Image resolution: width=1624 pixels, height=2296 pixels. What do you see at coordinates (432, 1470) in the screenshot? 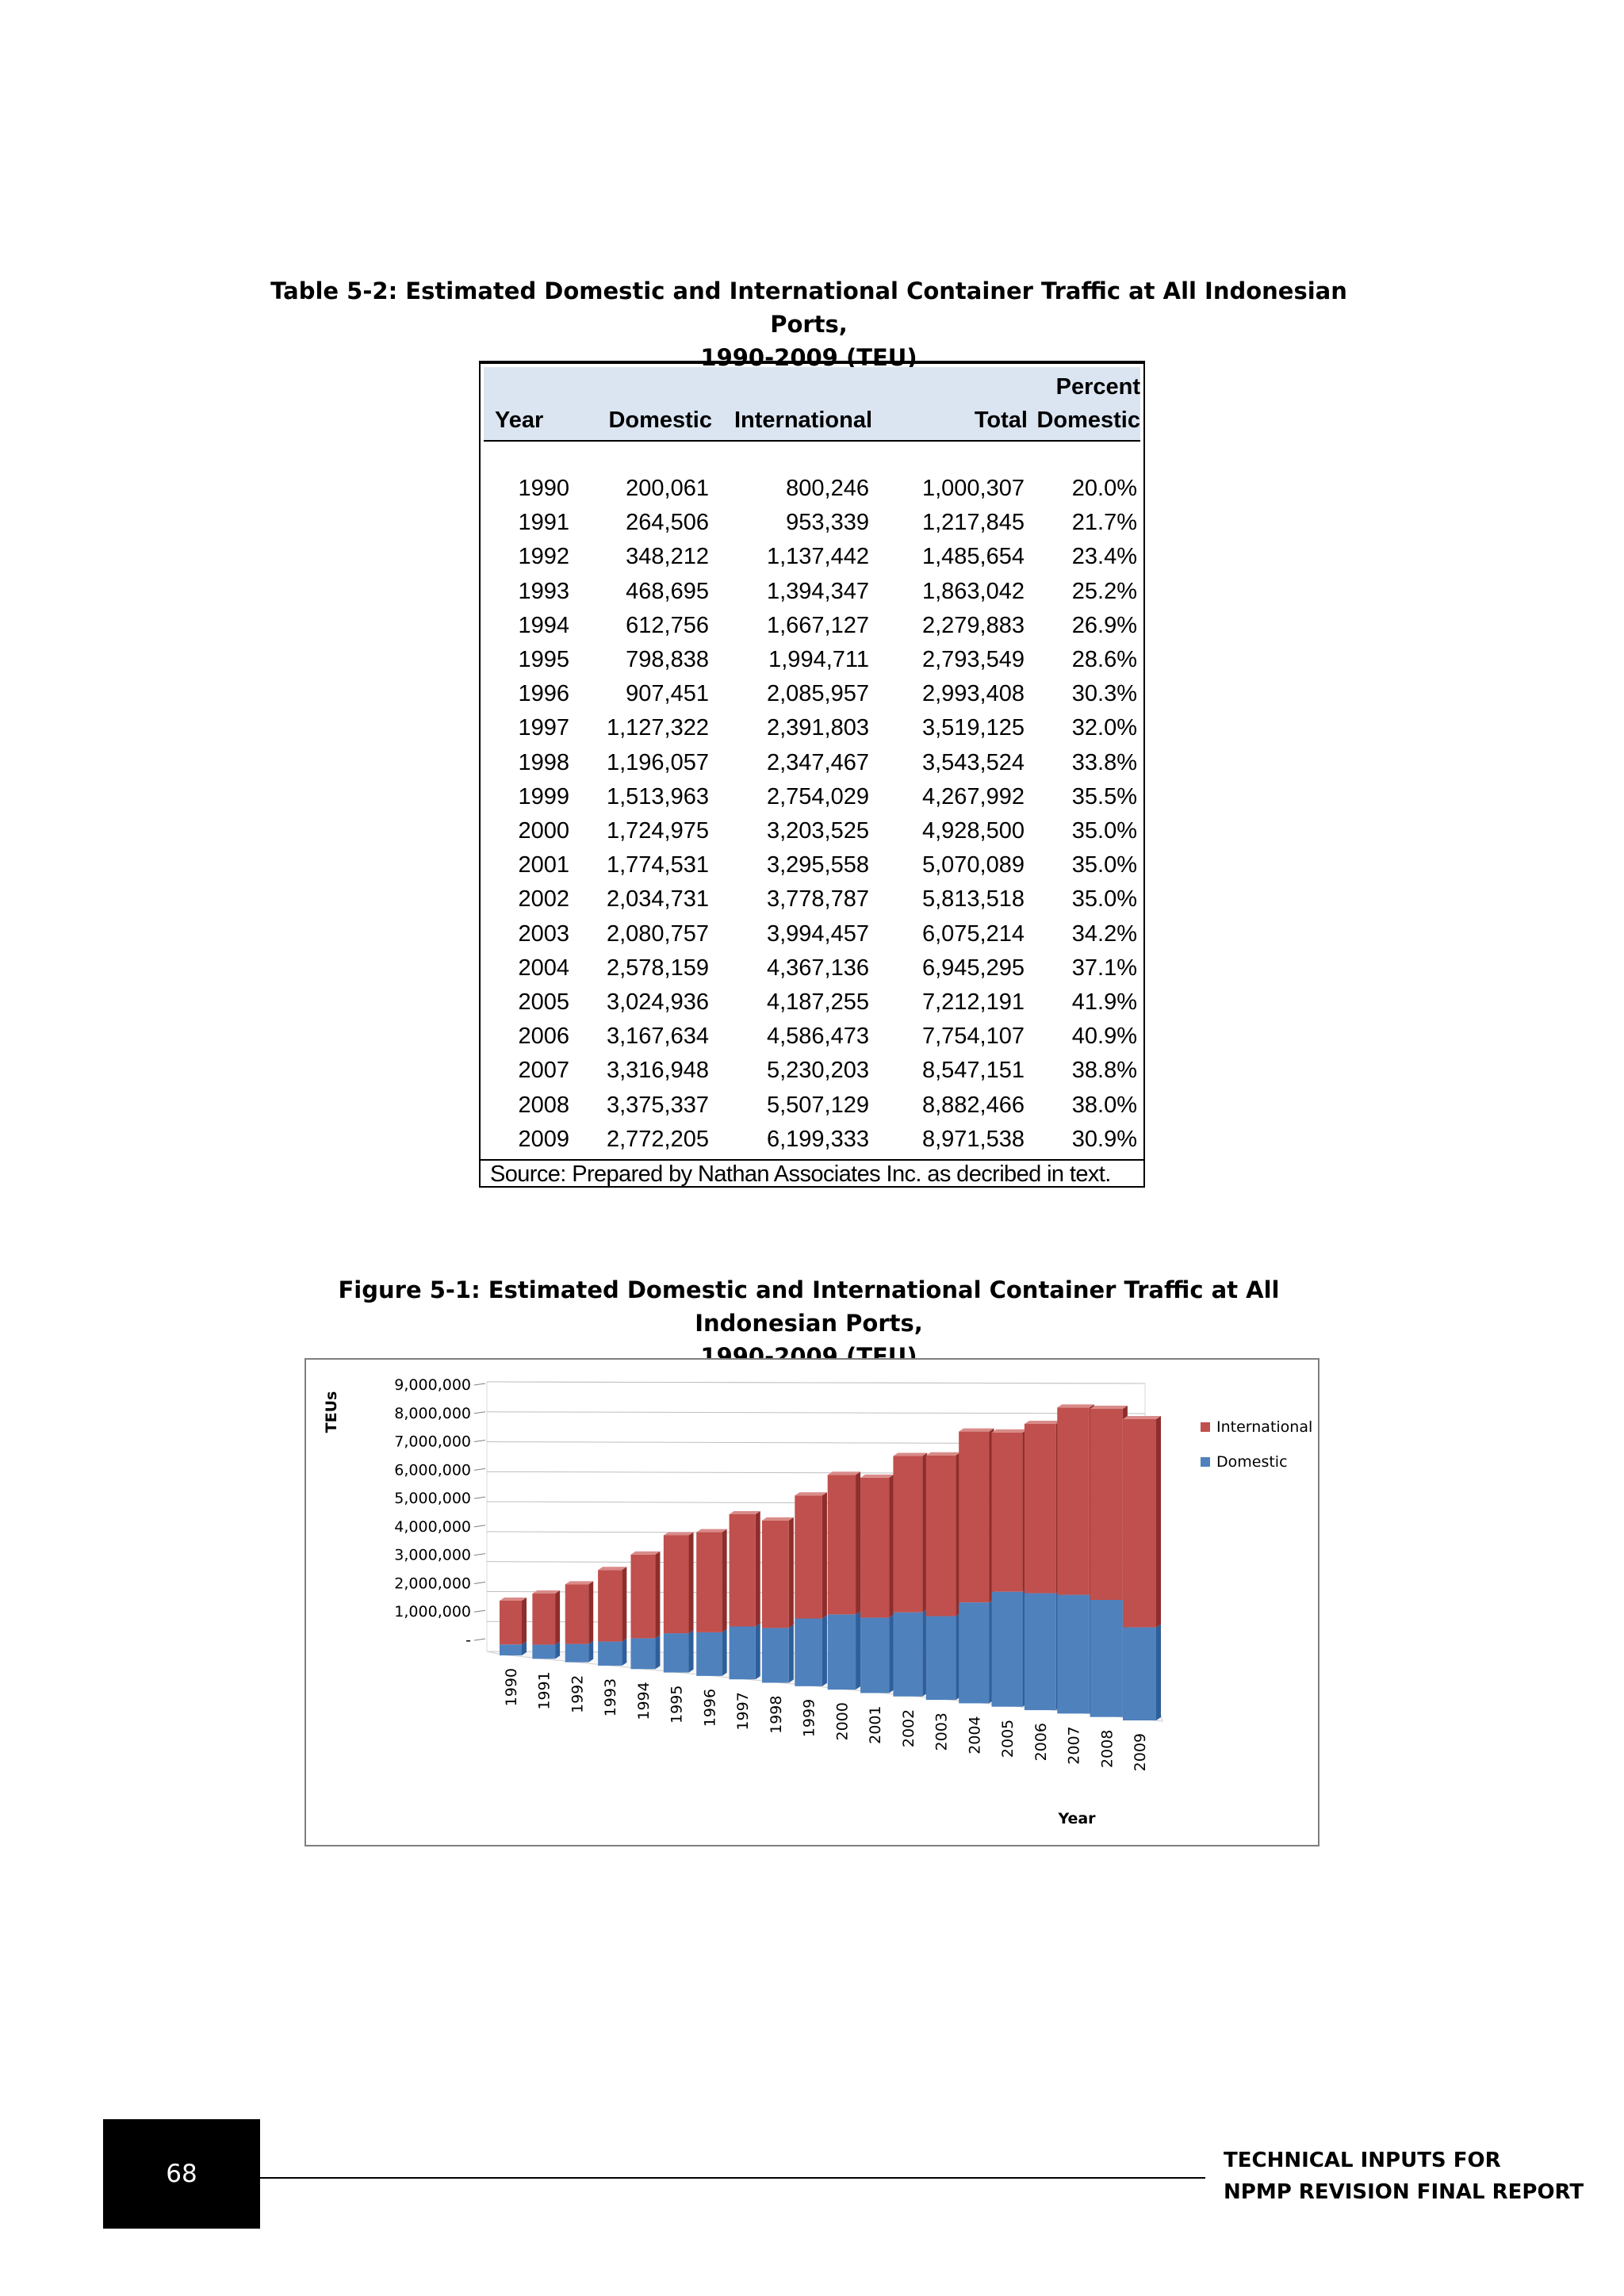
I see `y-tick-label: 6,000,000` at bounding box center [432, 1470].